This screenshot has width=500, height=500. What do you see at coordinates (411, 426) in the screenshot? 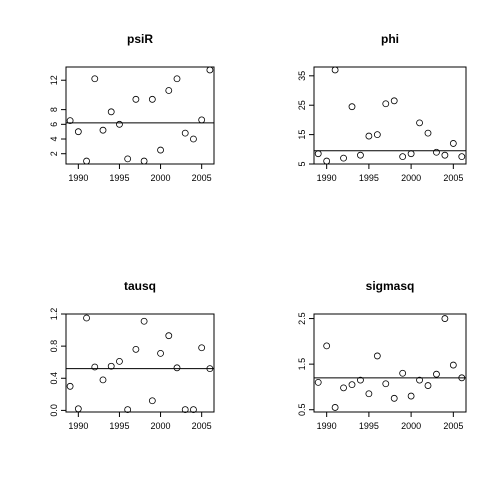
I see `x-tick-label: 2000` at bounding box center [411, 426].